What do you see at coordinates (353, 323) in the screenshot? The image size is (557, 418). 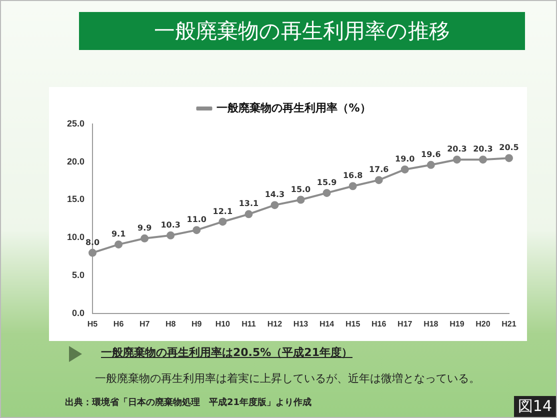 I see `x-tick-label: H15` at bounding box center [353, 323].